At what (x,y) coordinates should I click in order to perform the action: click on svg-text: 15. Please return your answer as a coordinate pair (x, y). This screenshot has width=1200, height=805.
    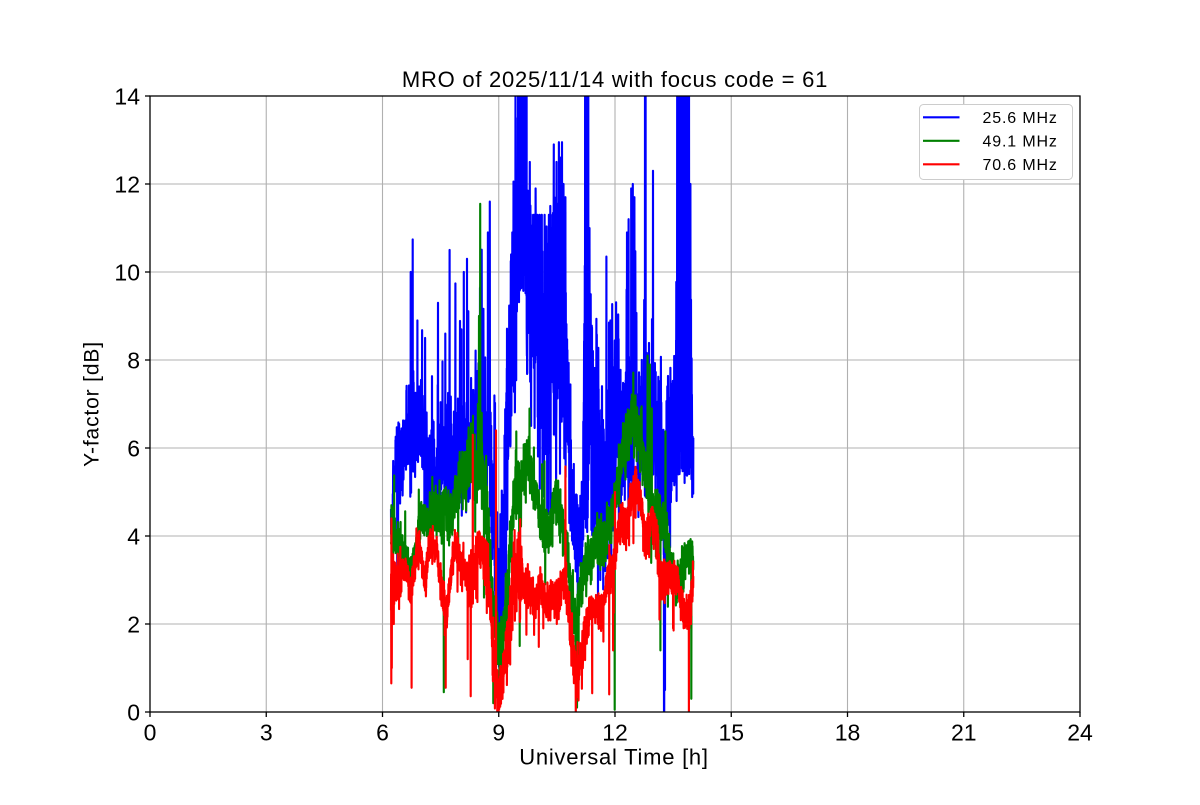
    Looking at the image, I should click on (731, 733).